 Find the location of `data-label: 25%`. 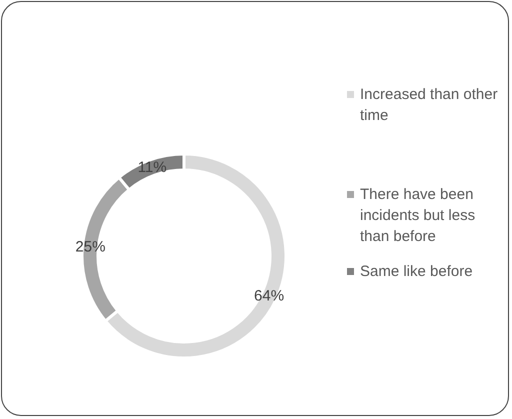

data-label: 25% is located at coordinates (90, 247).